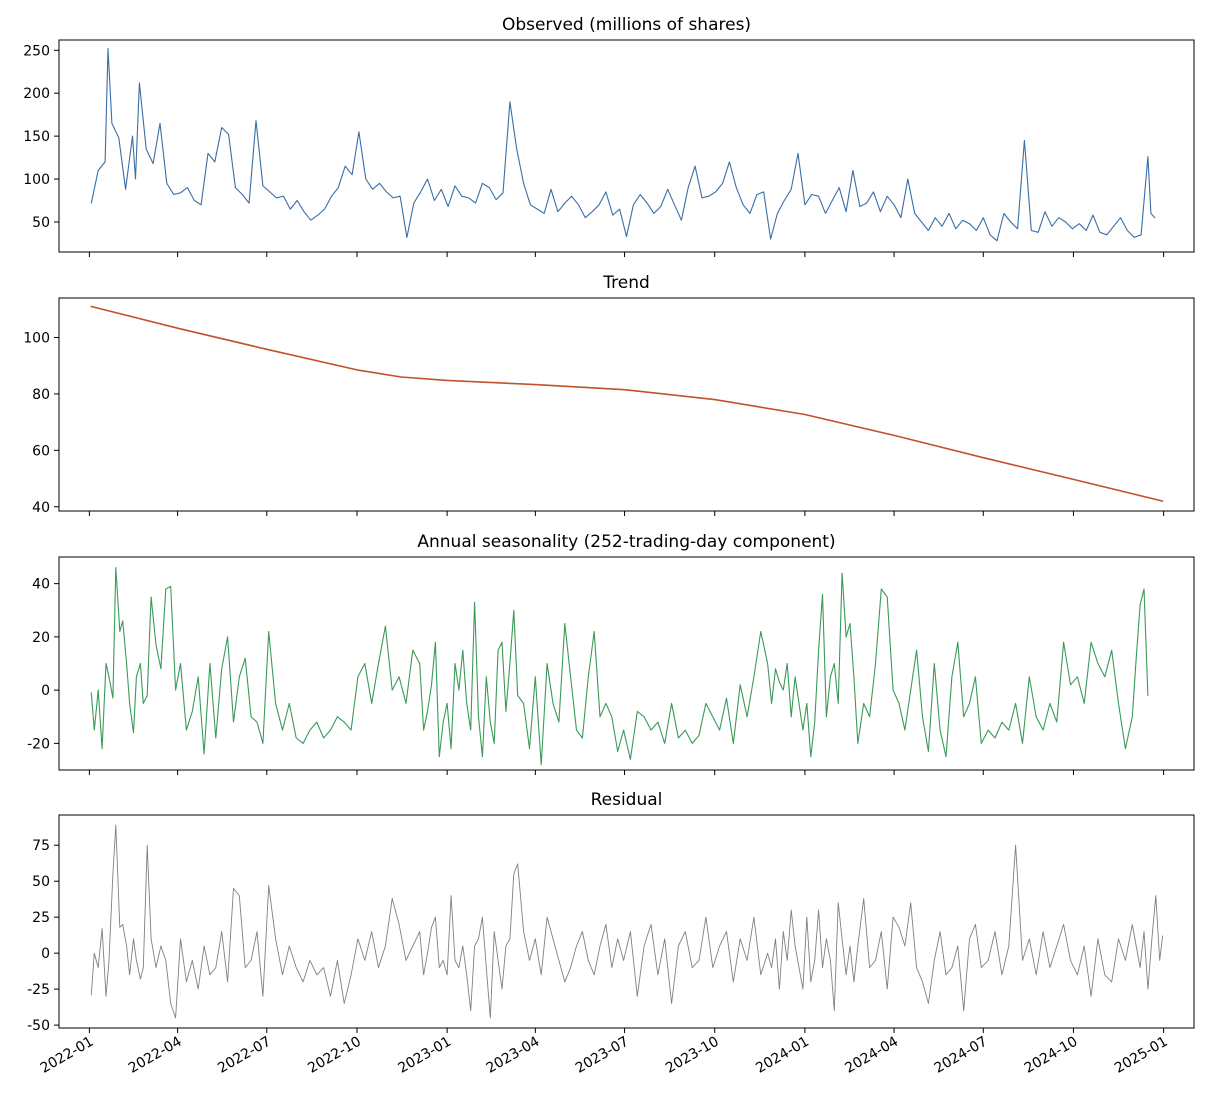 The height and width of the screenshot is (1100, 1210). What do you see at coordinates (36, 137) in the screenshot?
I see `y-tick-label: 150` at bounding box center [36, 137].